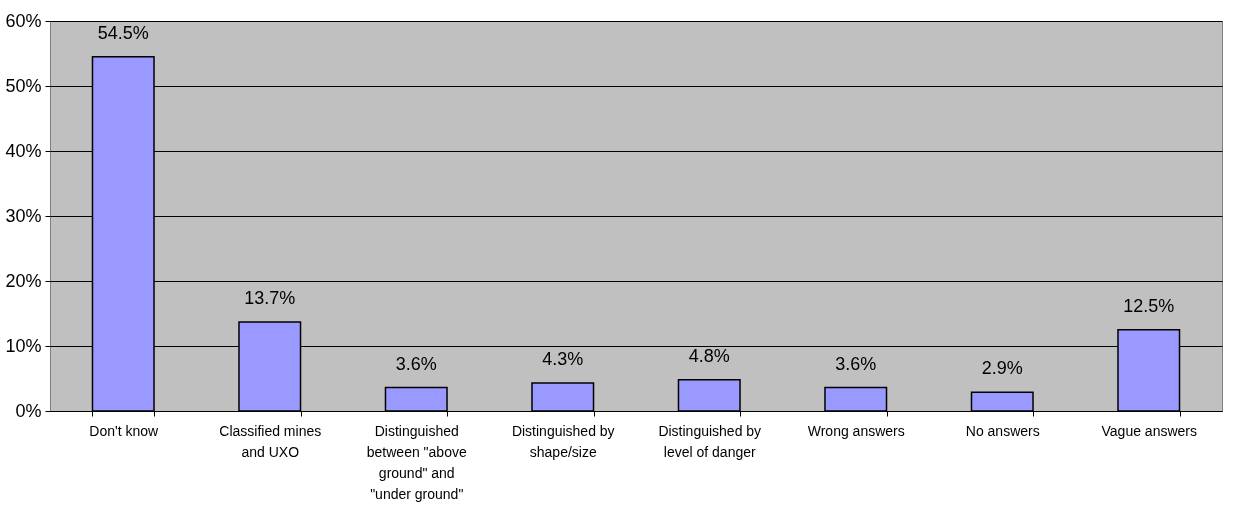 This screenshot has width=1251, height=511. Describe the element at coordinates (1149, 430) in the screenshot. I see `x-tick-label: Vague answers` at that location.